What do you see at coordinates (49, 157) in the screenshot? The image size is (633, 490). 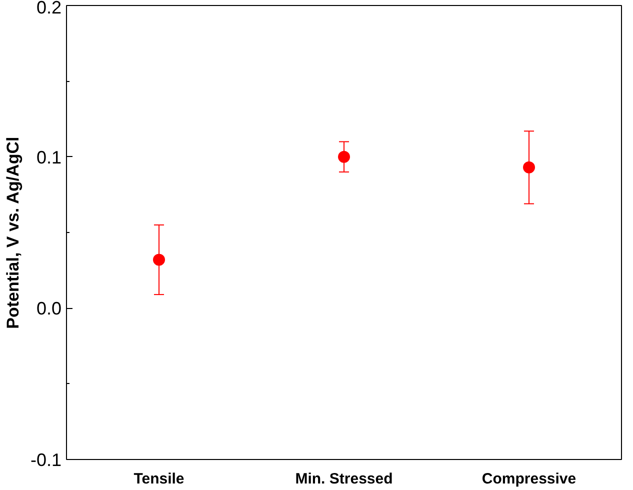 I see `y-tick-label: 0.1` at bounding box center [49, 157].